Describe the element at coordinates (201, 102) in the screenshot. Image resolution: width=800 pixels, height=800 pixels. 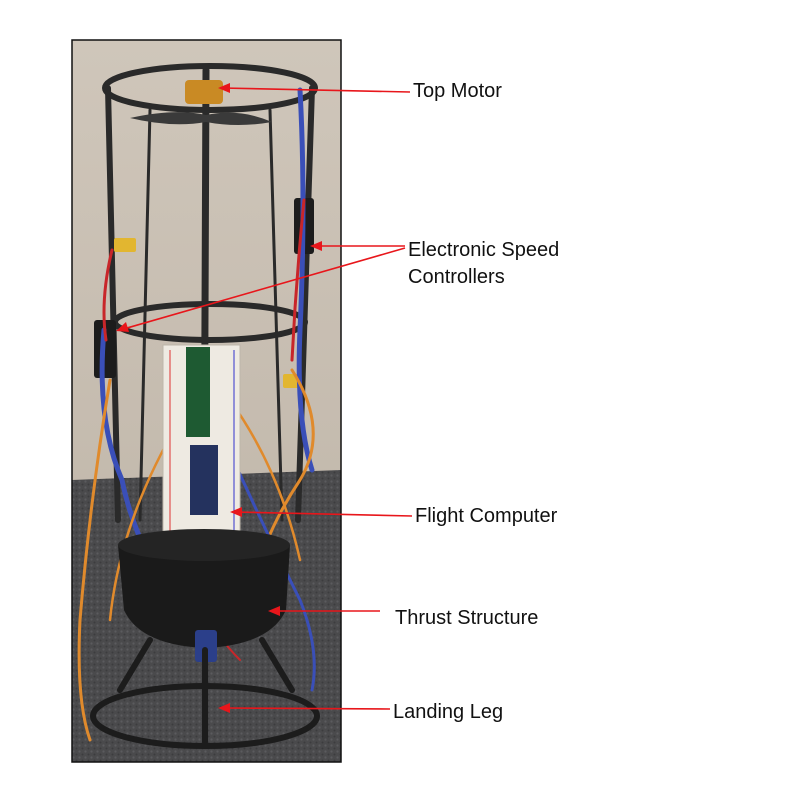
I see `top-motor-assembly` at that location.